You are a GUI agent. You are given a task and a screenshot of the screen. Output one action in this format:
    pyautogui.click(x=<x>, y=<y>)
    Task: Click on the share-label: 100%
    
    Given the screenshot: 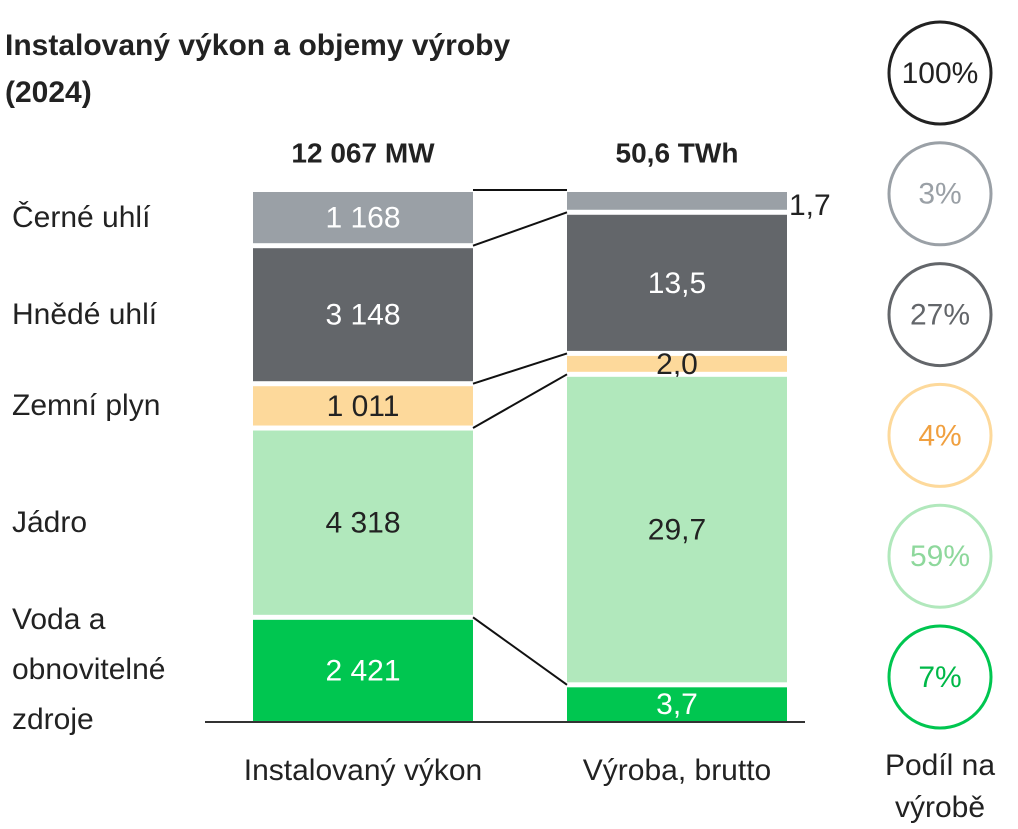 What is the action you would take?
    pyautogui.click(x=940, y=73)
    